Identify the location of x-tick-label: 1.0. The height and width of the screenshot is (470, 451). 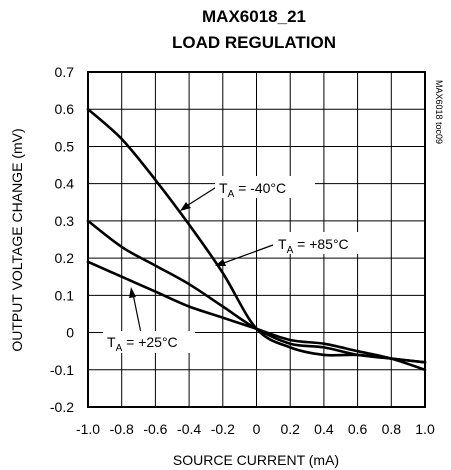
(425, 429).